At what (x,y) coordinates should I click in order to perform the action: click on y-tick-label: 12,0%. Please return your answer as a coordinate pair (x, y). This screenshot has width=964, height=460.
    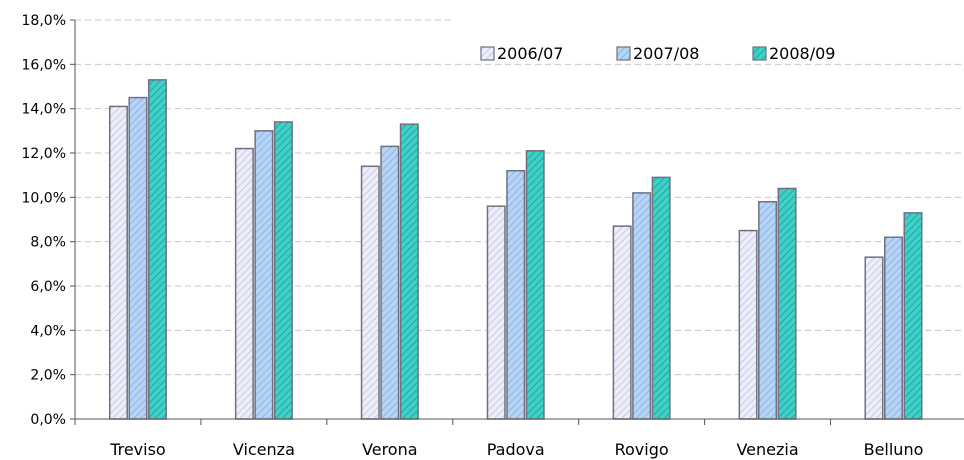
    Looking at the image, I should click on (44, 154).